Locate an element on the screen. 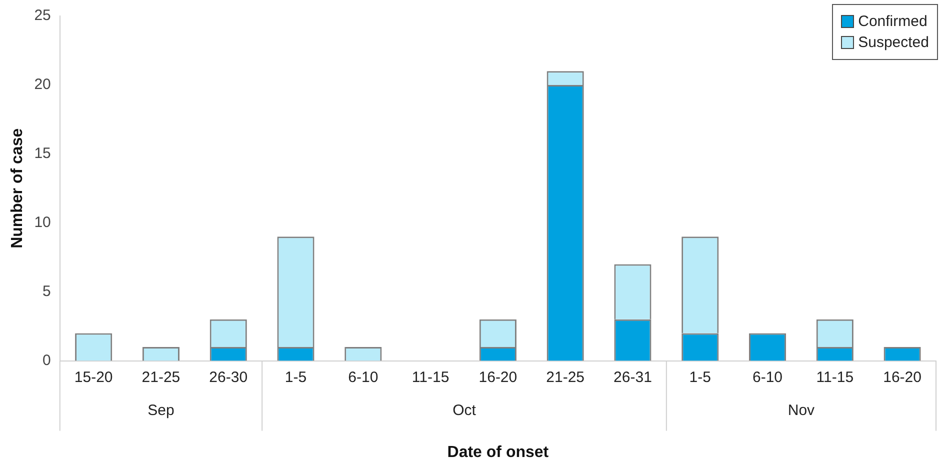 This screenshot has height=470, width=944. y-tick-label: 0 is located at coordinates (46, 360).